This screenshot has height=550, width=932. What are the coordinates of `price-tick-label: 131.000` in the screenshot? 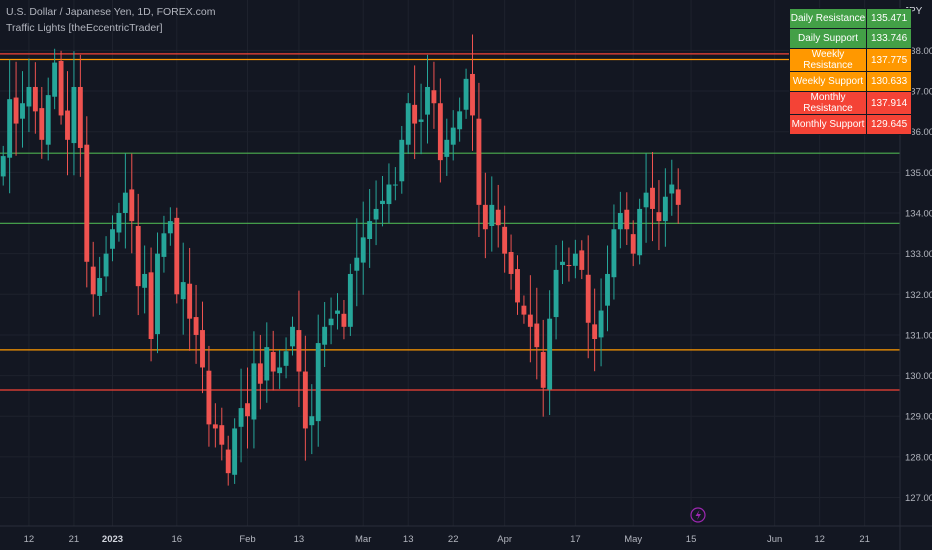 It's located at (918, 335).